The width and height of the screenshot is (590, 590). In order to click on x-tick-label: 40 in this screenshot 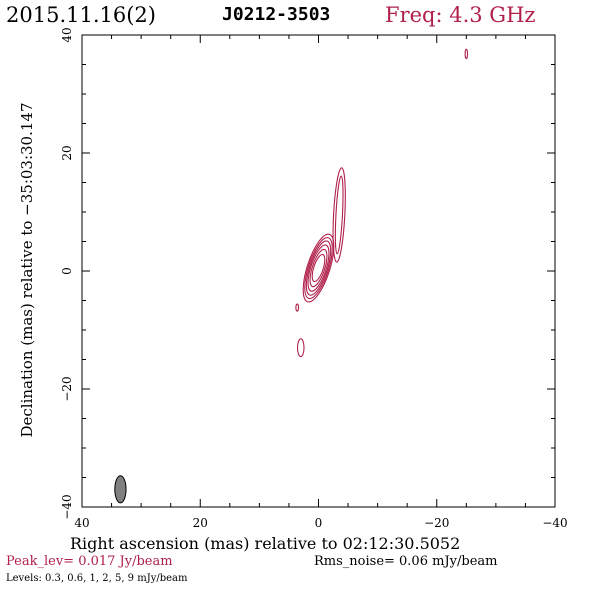, I will do `click(81, 523)`.